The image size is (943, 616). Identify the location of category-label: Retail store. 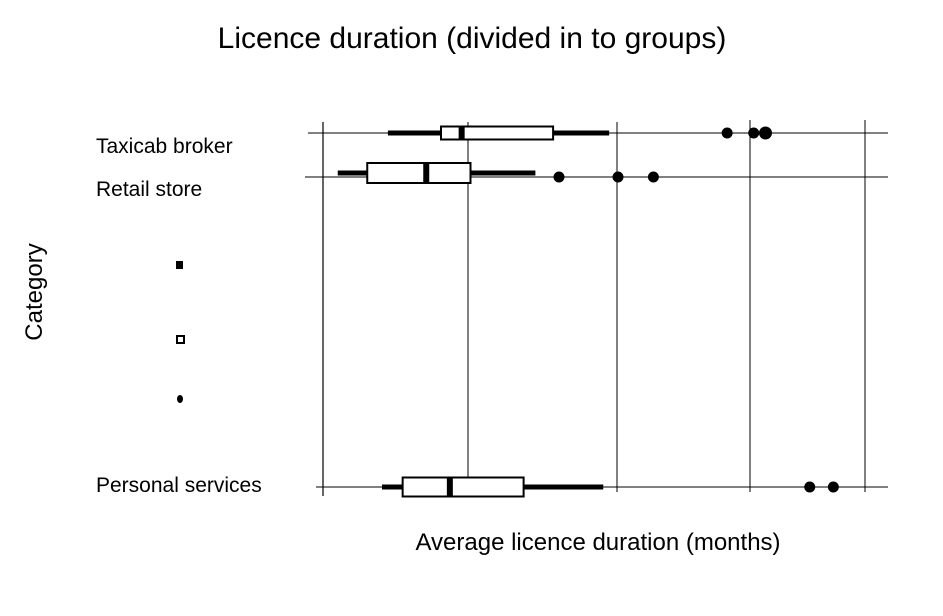
(149, 189).